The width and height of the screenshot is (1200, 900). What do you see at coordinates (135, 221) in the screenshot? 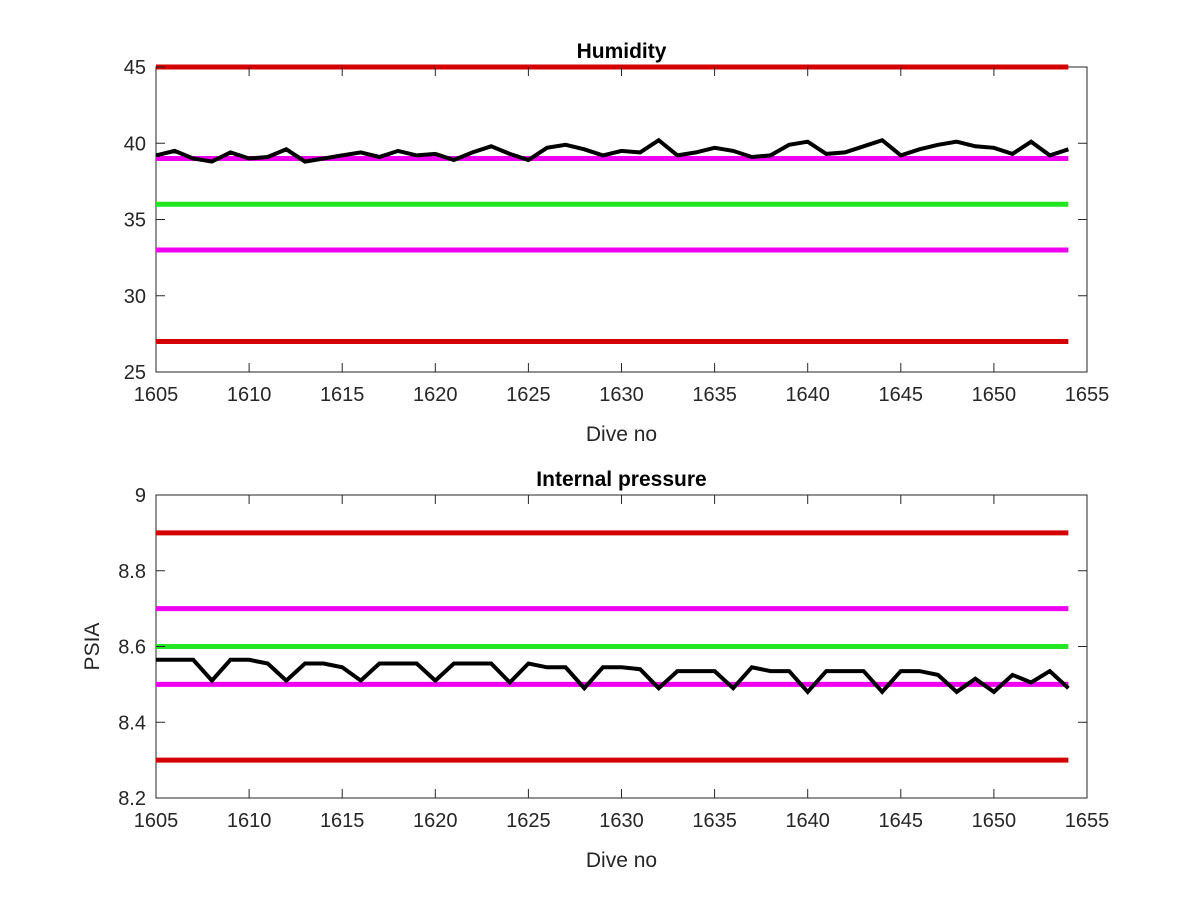
I see `y-tick-label: 35` at bounding box center [135, 221].